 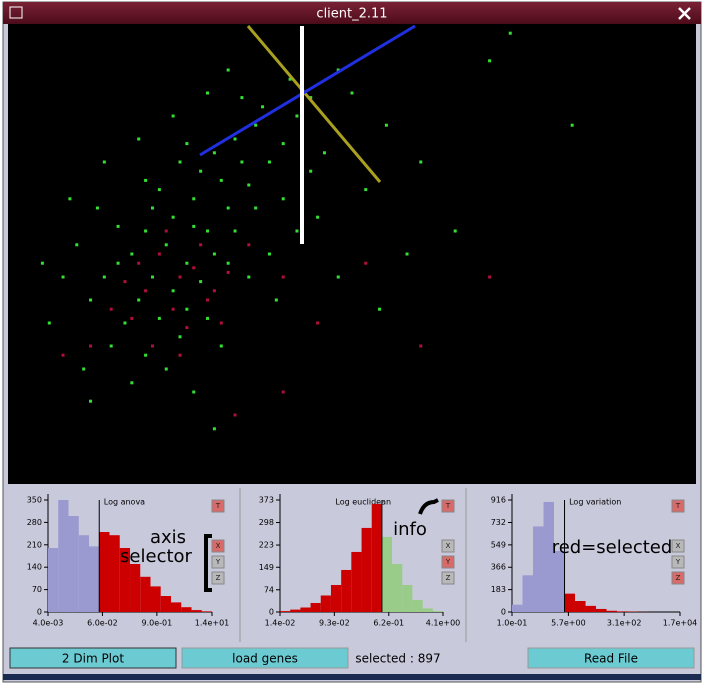 I want to click on annotation: axis, so click(x=168, y=537).